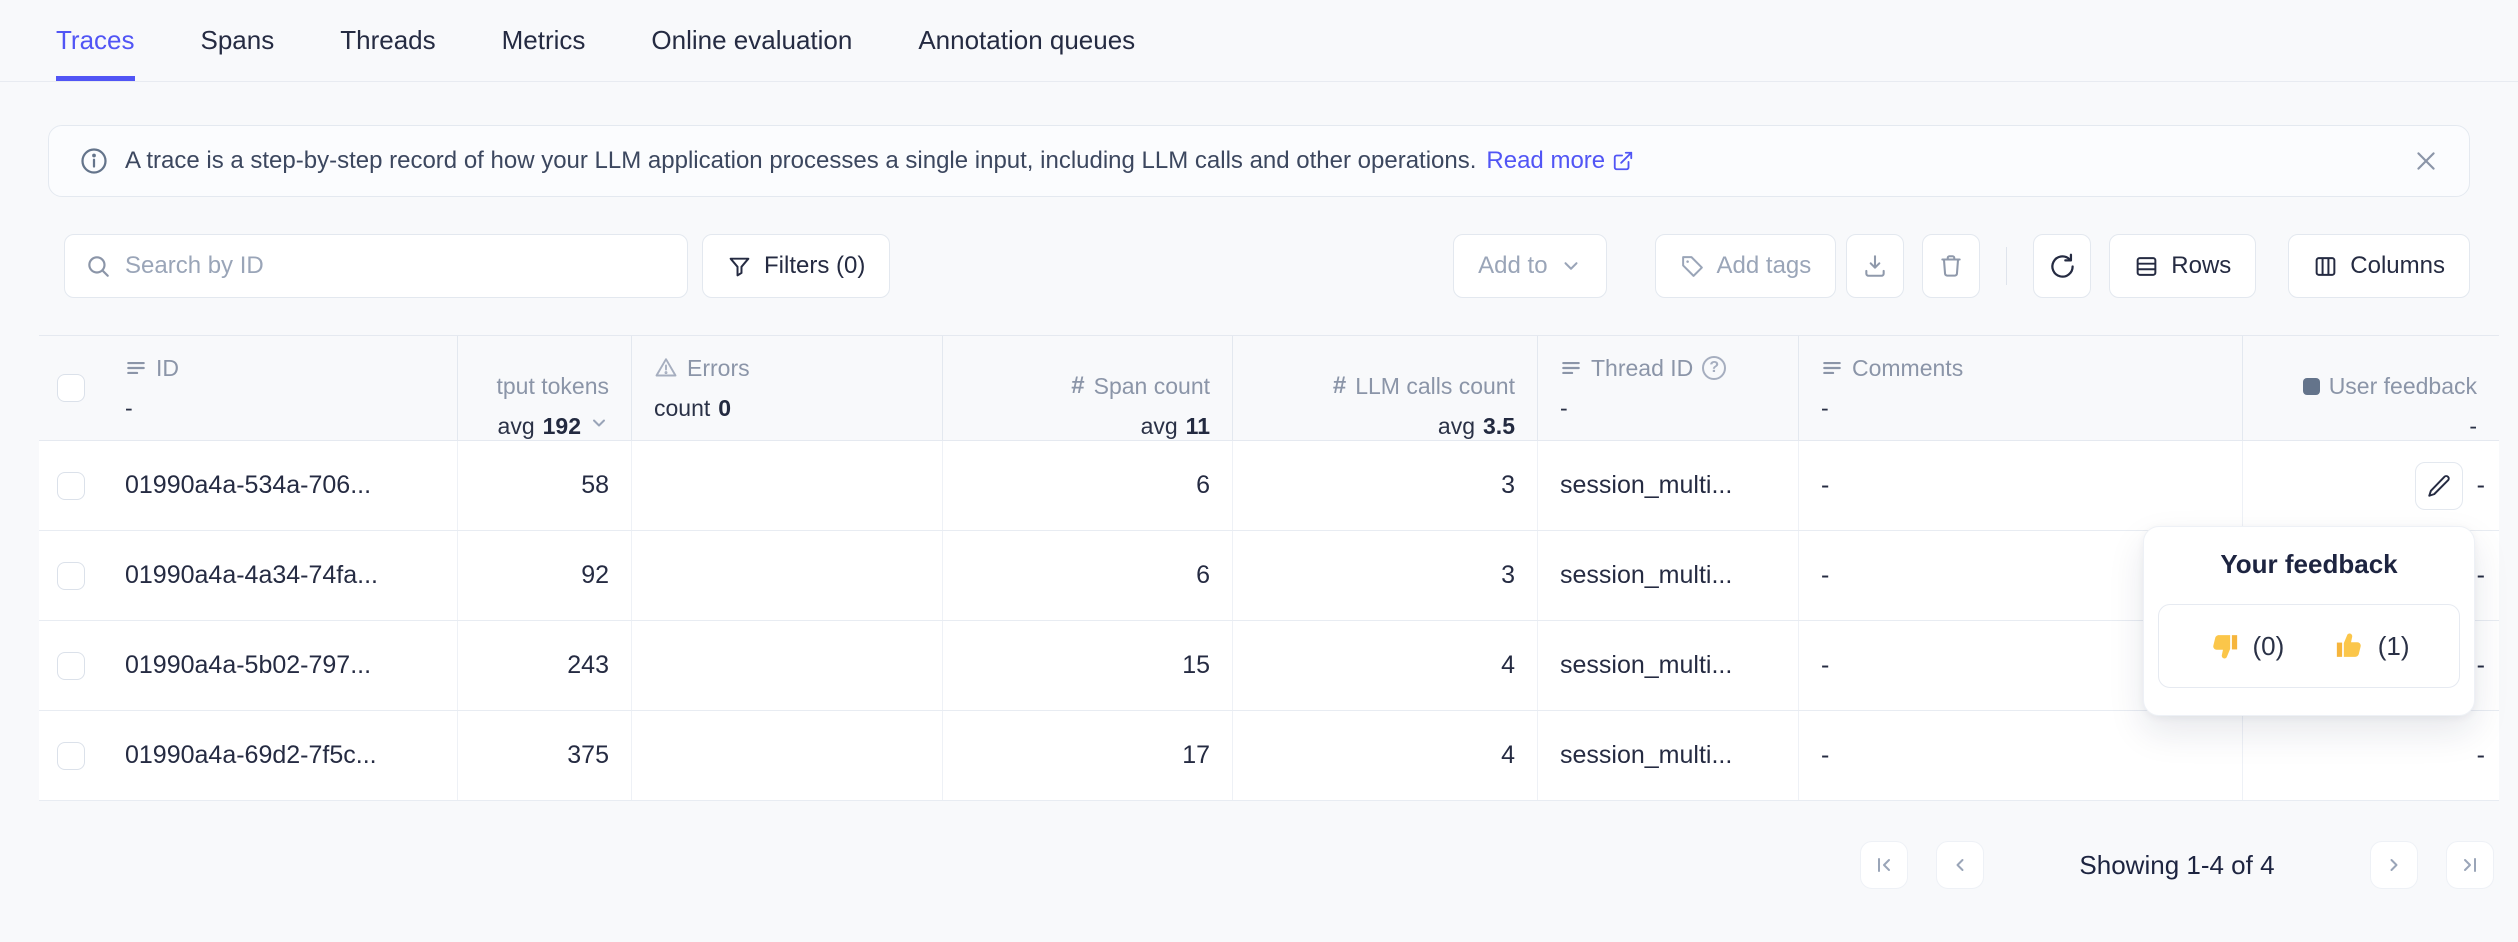  I want to click on refresh-icon, so click(2062, 266).